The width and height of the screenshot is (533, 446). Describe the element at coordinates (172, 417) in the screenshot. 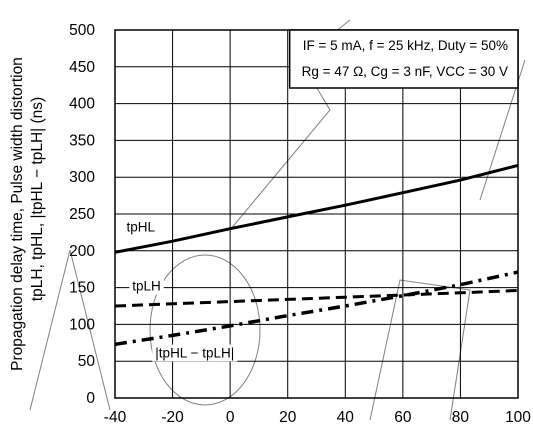

I see `x-tick-label: -20` at that location.